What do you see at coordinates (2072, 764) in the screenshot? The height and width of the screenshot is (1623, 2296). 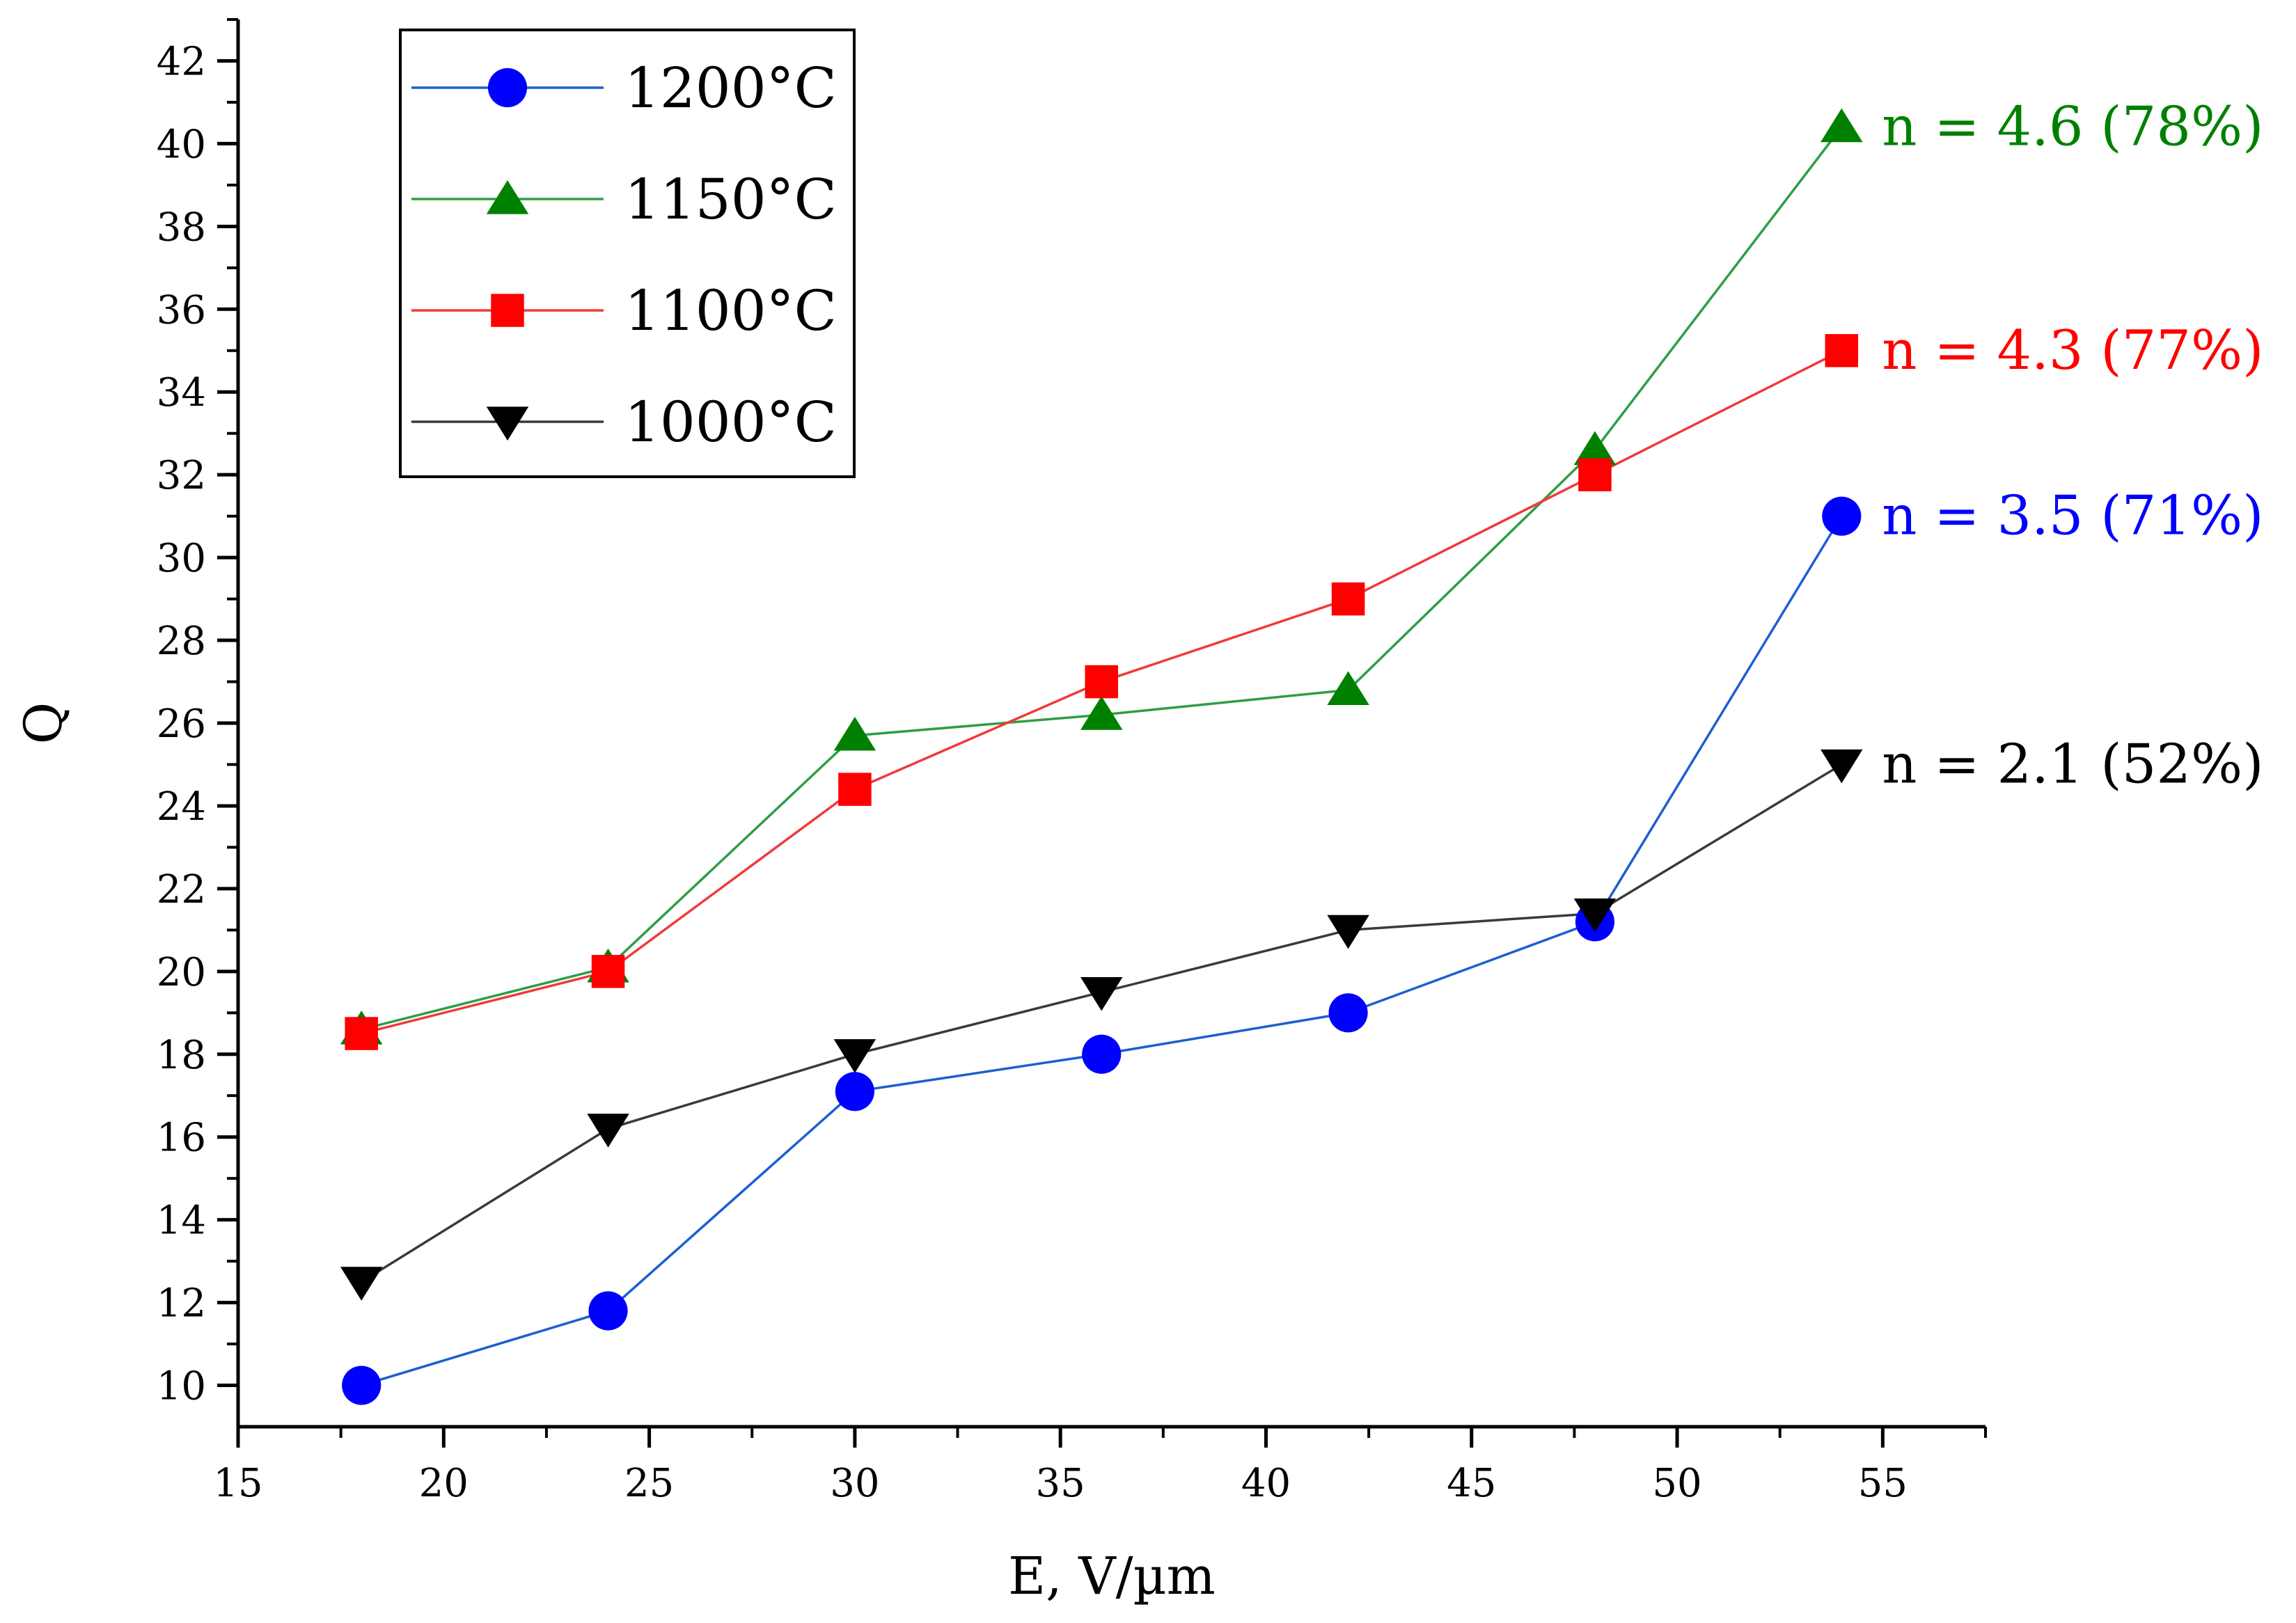 I see `annotation-label: n = 2.1 (52%)` at bounding box center [2072, 764].